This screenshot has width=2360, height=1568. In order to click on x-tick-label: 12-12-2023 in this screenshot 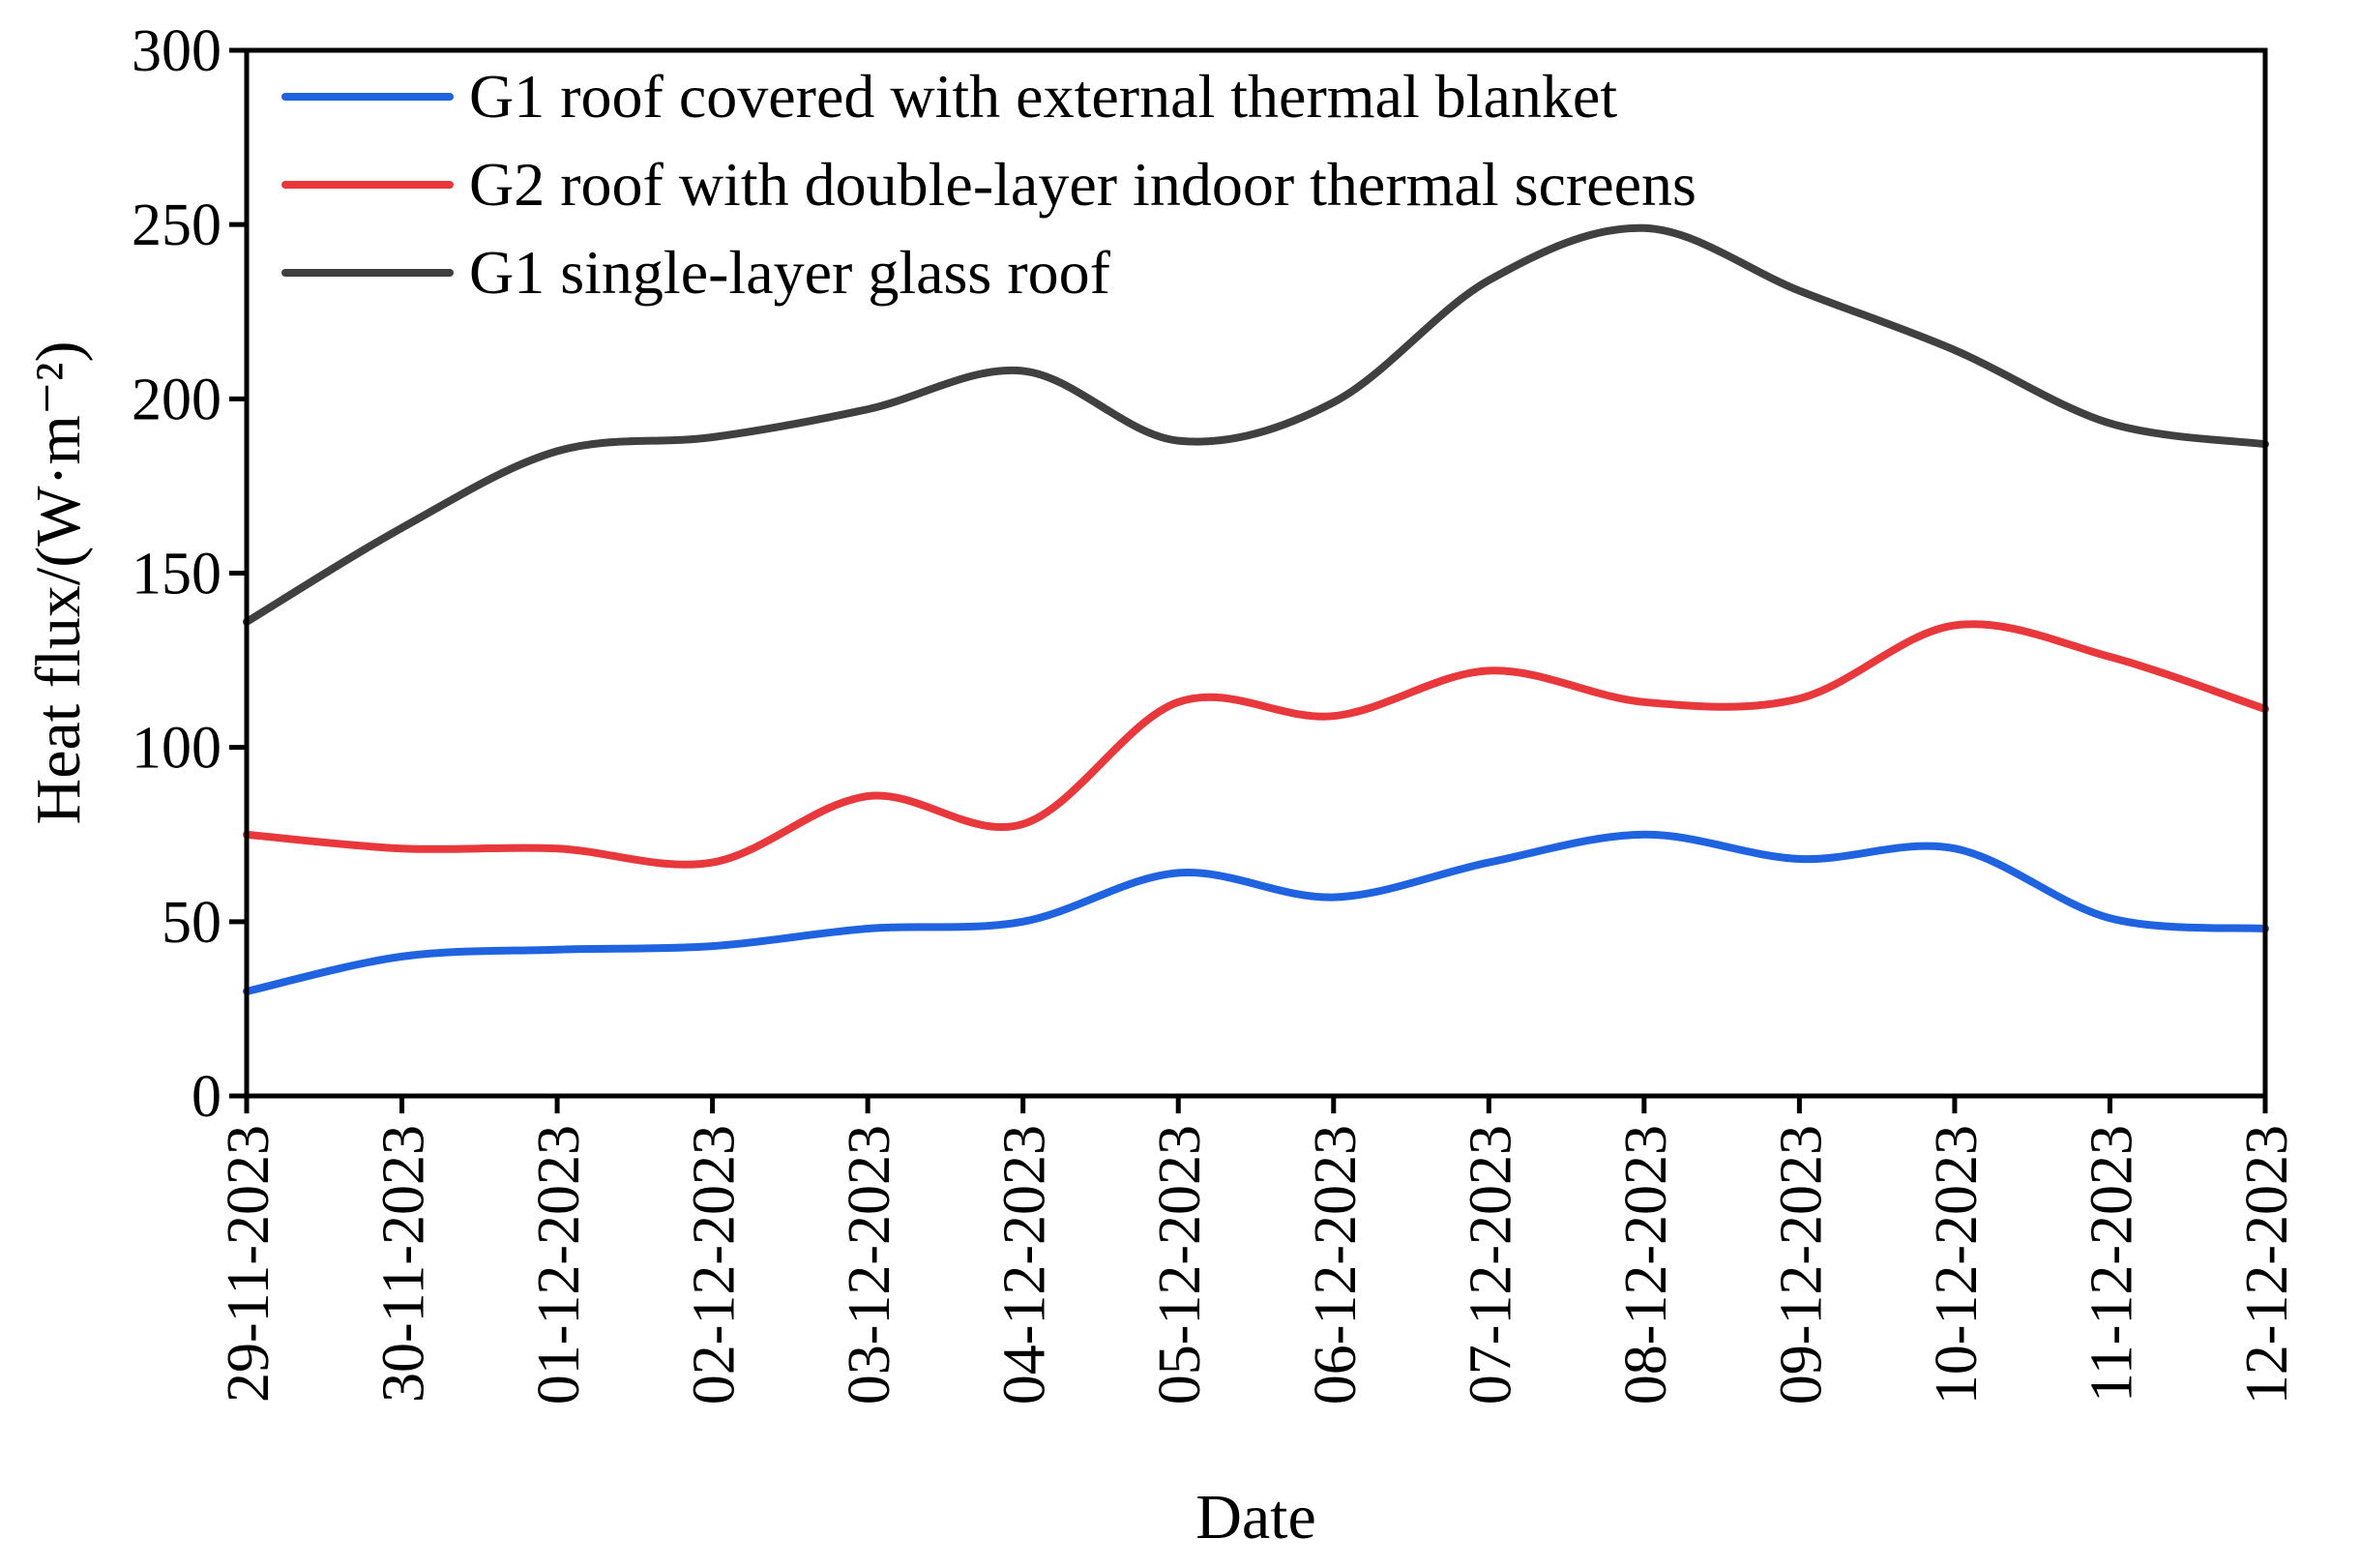, I will do `click(2267, 1265)`.